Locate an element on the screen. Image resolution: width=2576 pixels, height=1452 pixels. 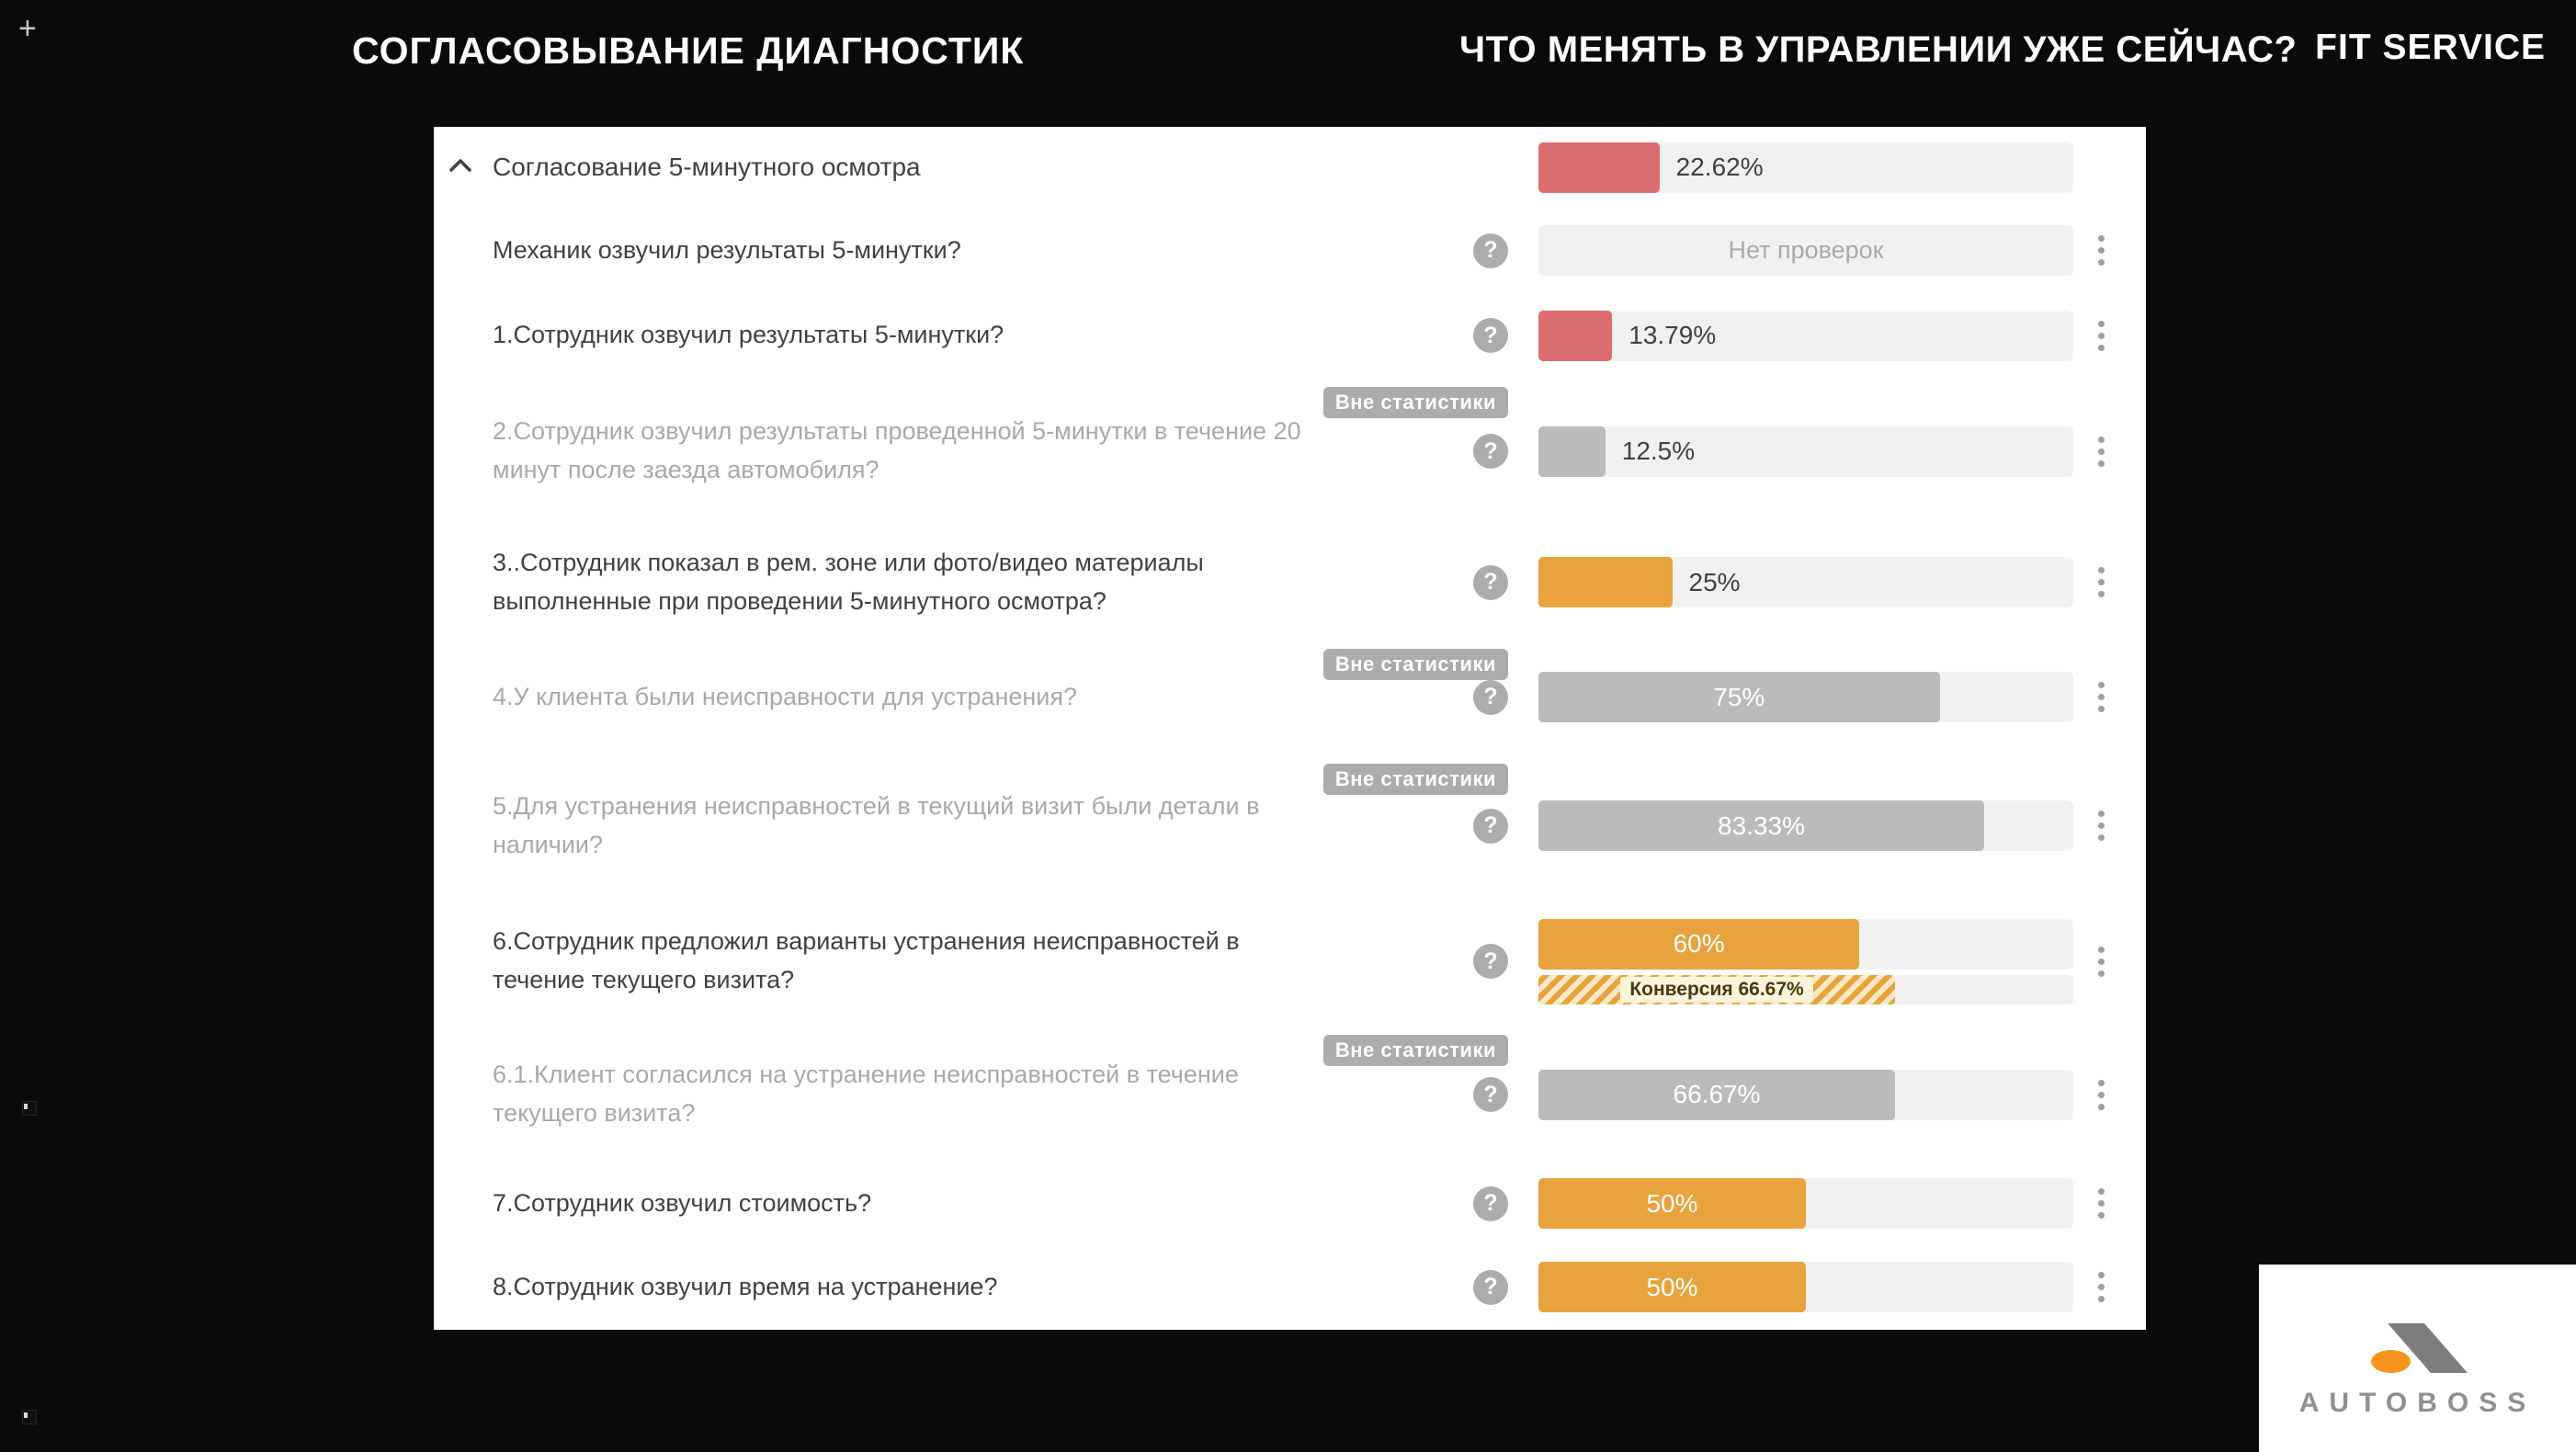
question-label: 8.Сотрудник озвучил время на устранение? is located at coordinates (745, 1286).